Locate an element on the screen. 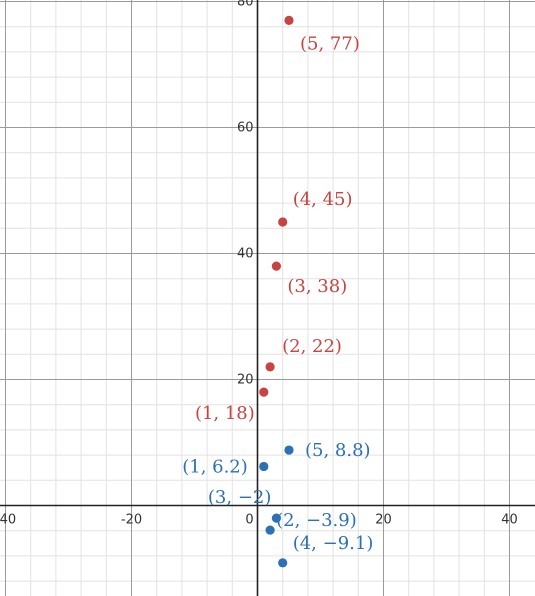  x-tick-label: 20 is located at coordinates (383, 520).